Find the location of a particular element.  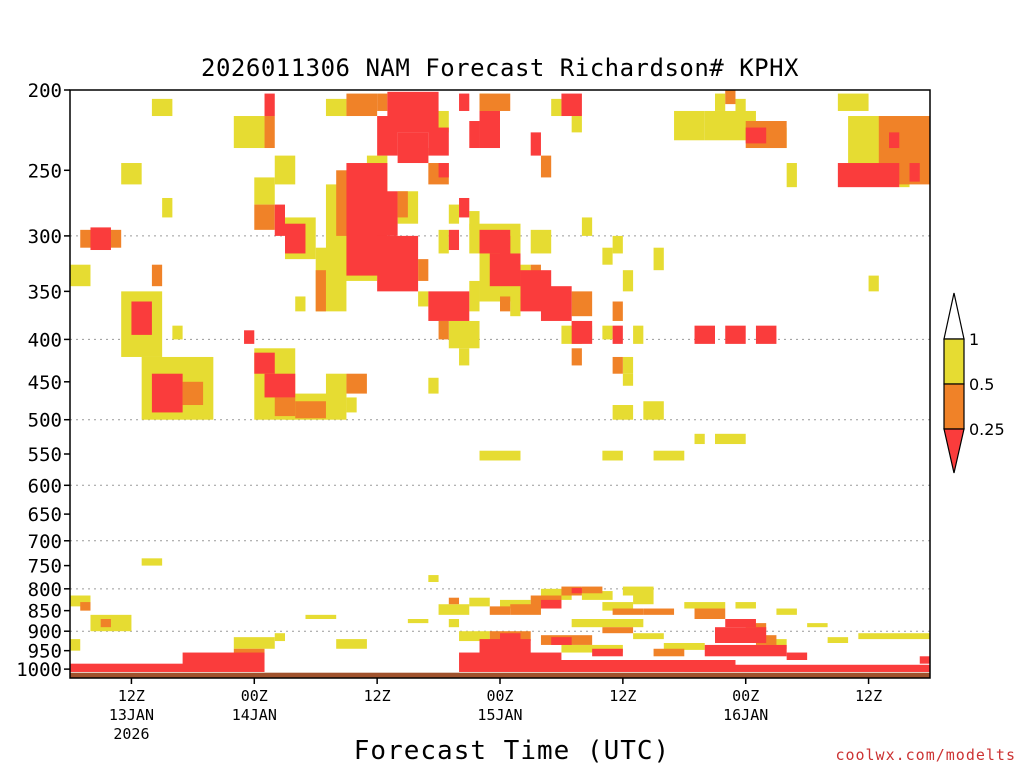

x-tick-label: 15JAN is located at coordinates (499, 715).